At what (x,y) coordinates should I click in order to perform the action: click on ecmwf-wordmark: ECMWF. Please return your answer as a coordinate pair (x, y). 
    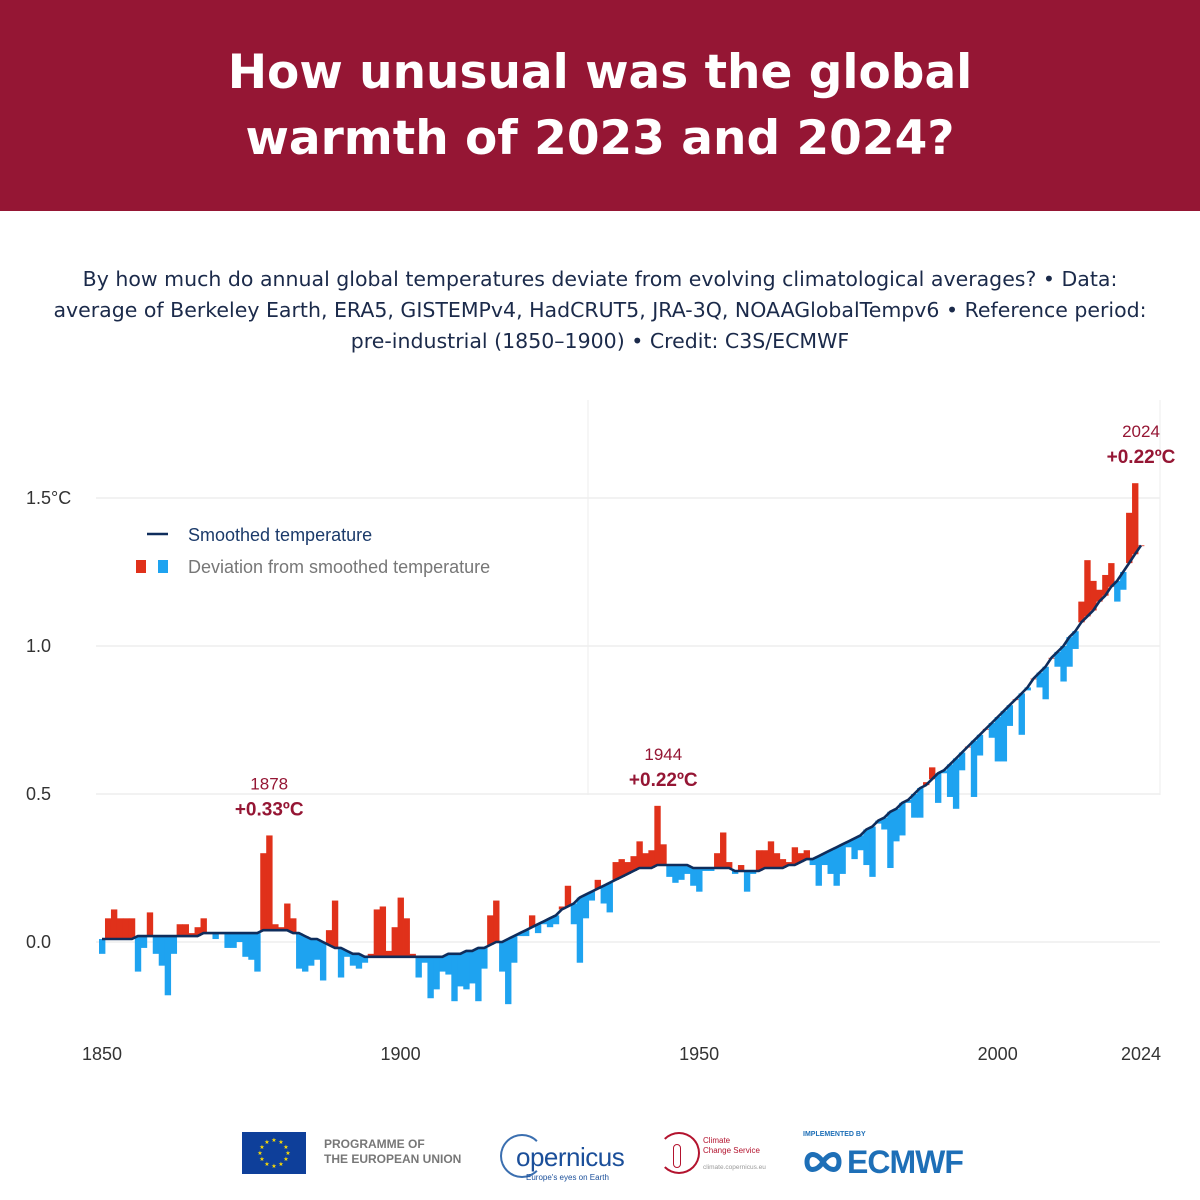
    Looking at the image, I should click on (905, 1162).